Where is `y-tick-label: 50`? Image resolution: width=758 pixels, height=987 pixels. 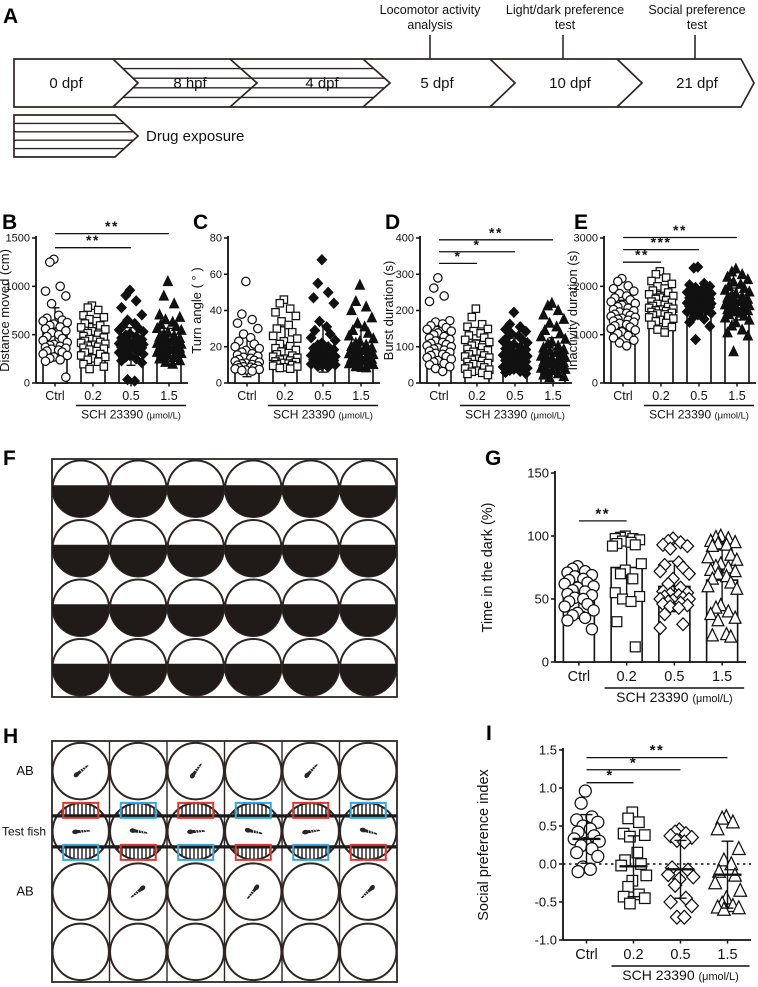
y-tick-label: 50 is located at coordinates (542, 598).